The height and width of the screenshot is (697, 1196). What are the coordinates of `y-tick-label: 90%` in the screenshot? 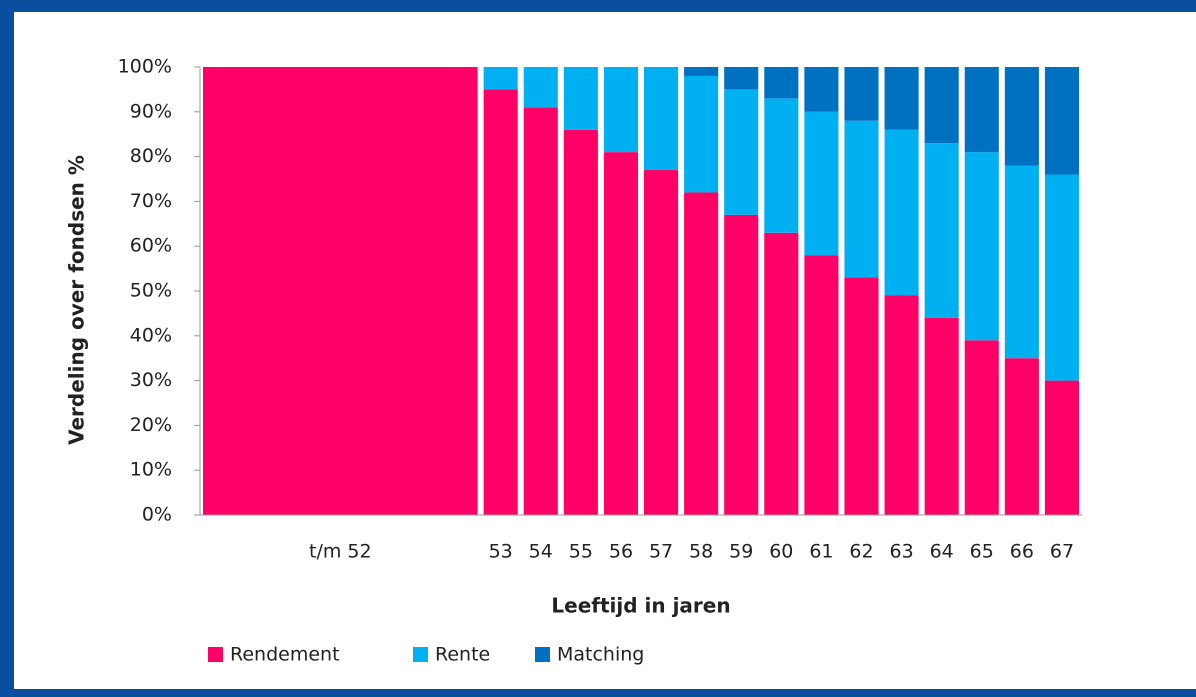 It's located at (151, 111).